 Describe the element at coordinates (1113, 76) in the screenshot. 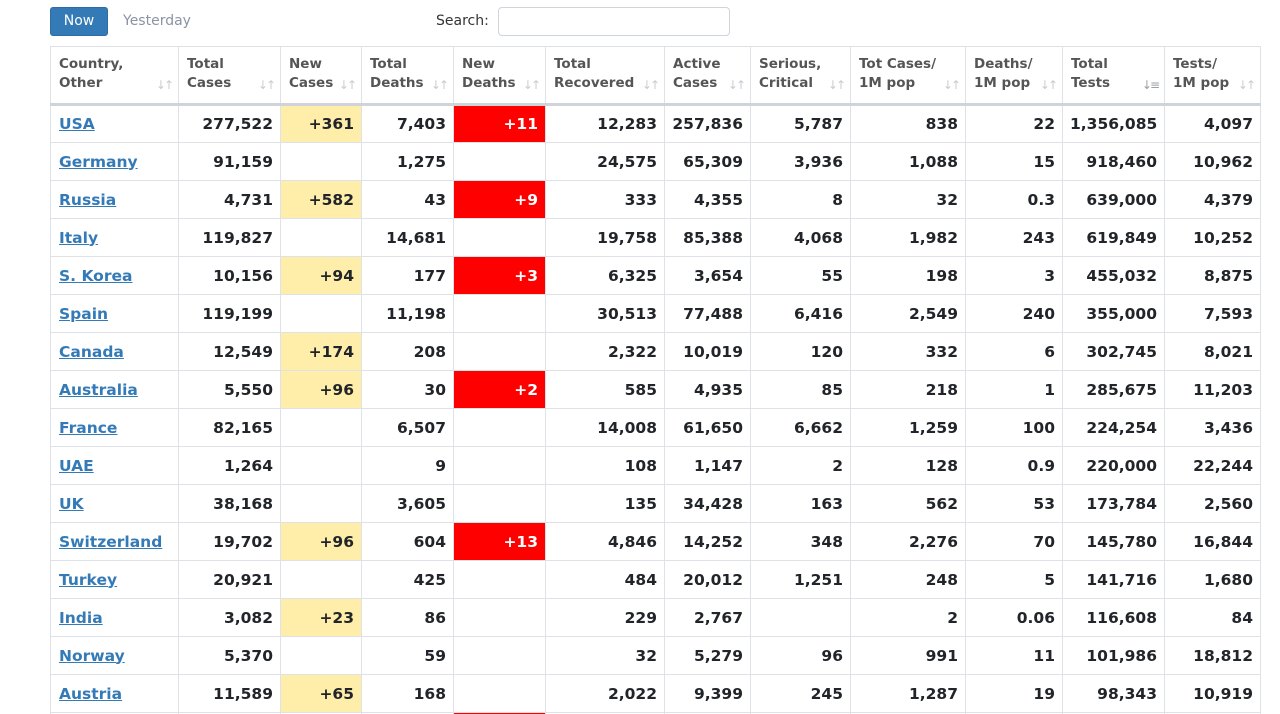

I see `column-header-total-tests: Total Tests ↓≡` at that location.